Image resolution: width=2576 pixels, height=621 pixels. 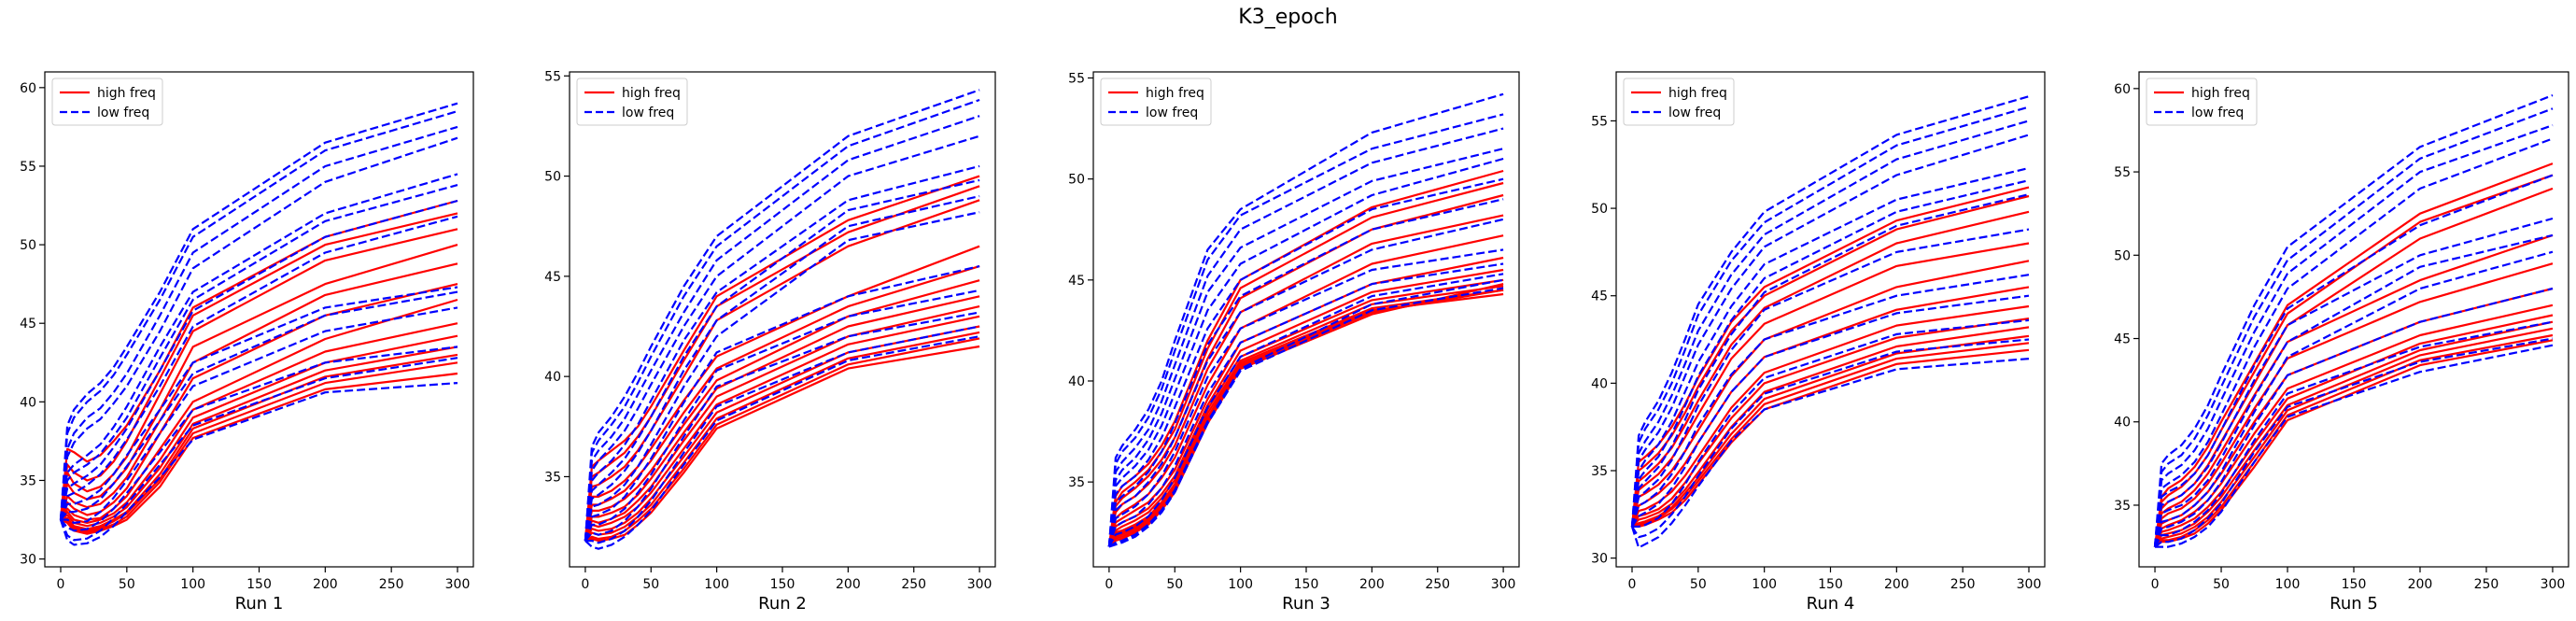 What do you see at coordinates (28, 168) in the screenshot?
I see `y-tick-label: 55` at bounding box center [28, 168].